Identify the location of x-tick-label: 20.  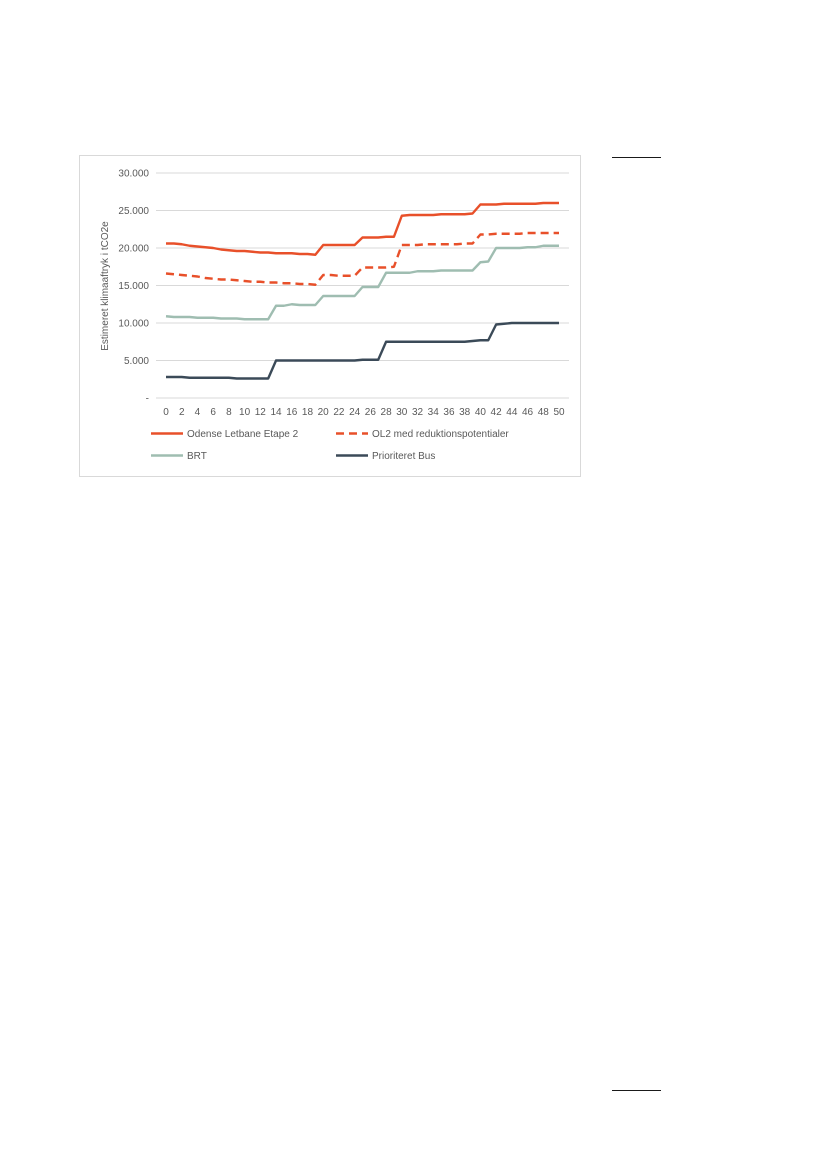
(324, 412).